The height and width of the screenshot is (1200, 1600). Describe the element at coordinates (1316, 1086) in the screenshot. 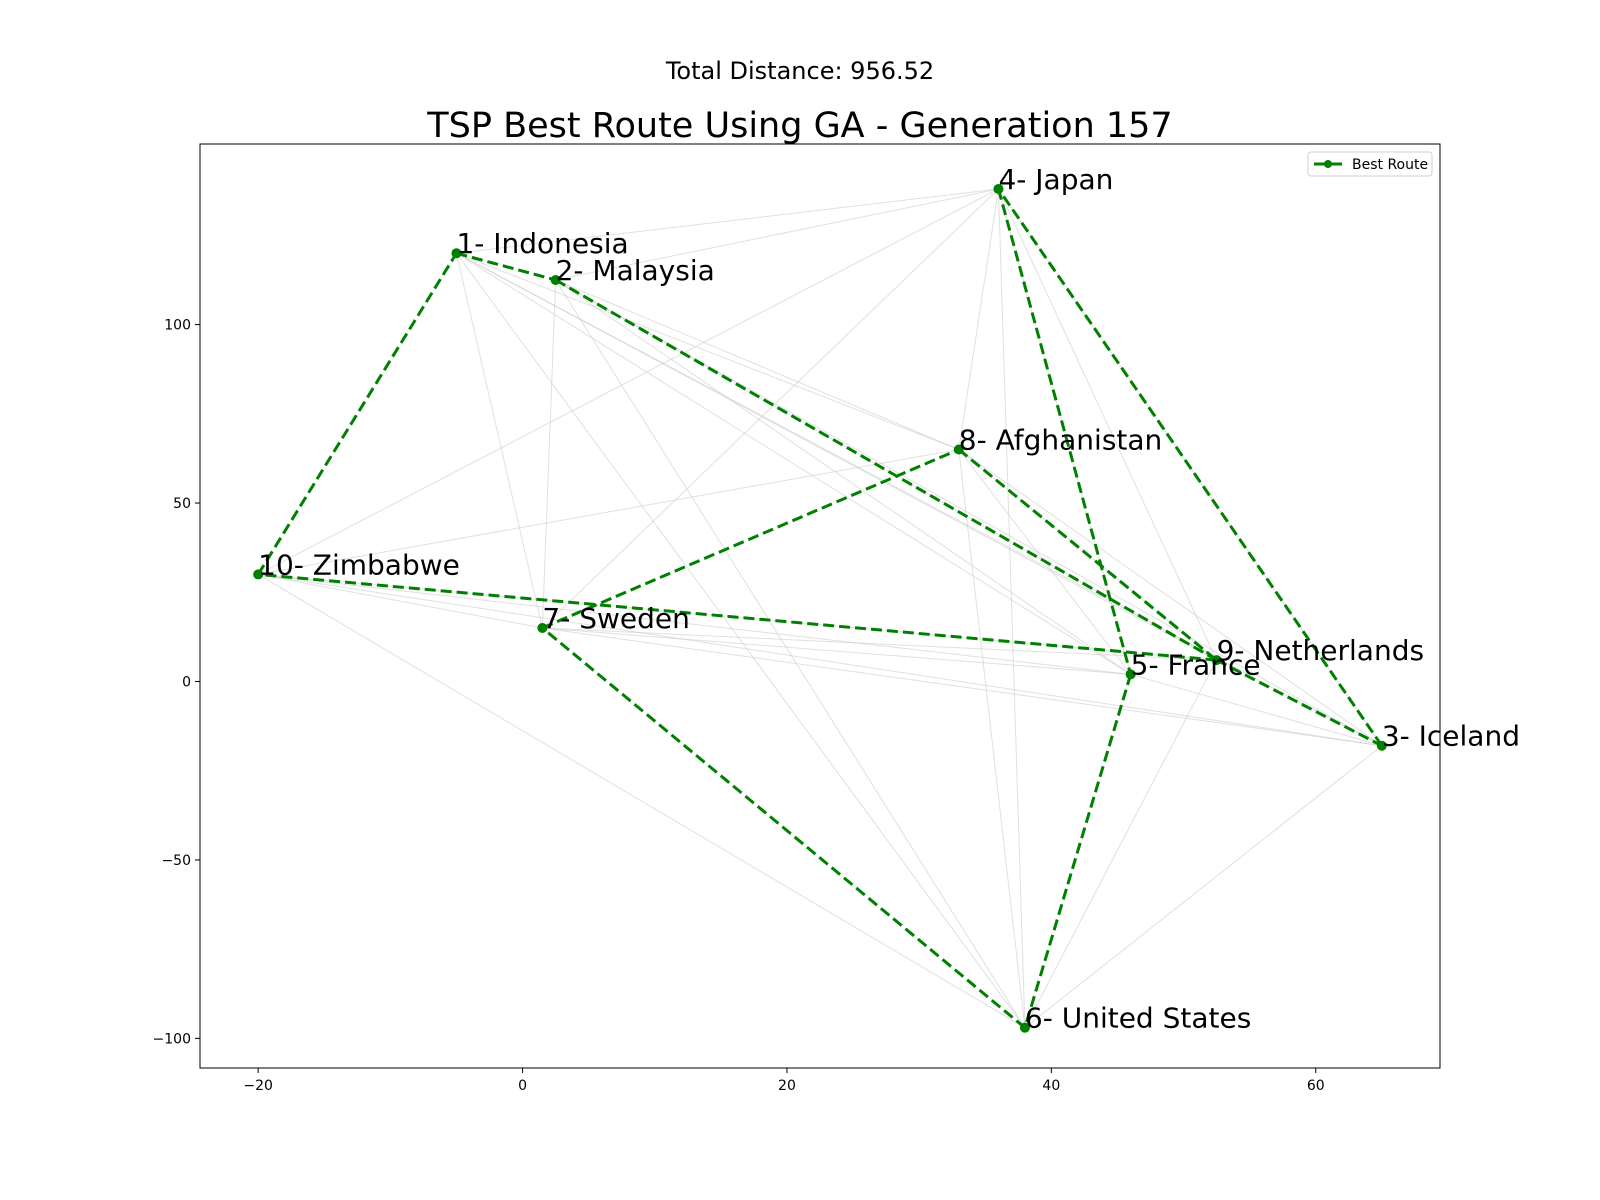

I see `x-tick-label: 60` at that location.